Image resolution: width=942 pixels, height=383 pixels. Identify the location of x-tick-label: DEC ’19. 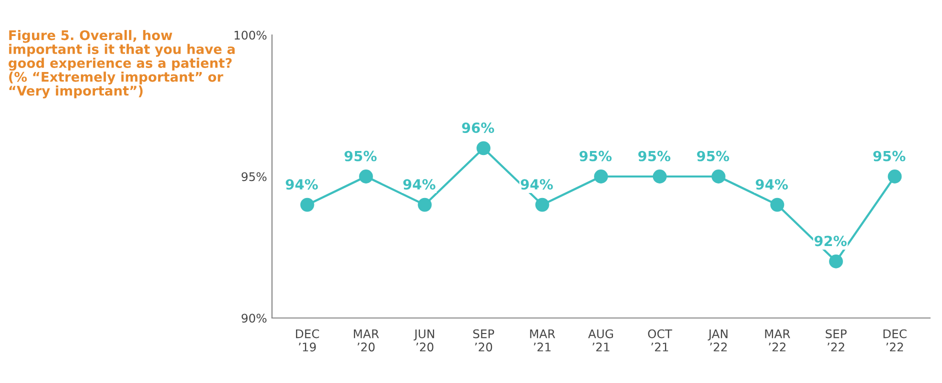
(308, 340).